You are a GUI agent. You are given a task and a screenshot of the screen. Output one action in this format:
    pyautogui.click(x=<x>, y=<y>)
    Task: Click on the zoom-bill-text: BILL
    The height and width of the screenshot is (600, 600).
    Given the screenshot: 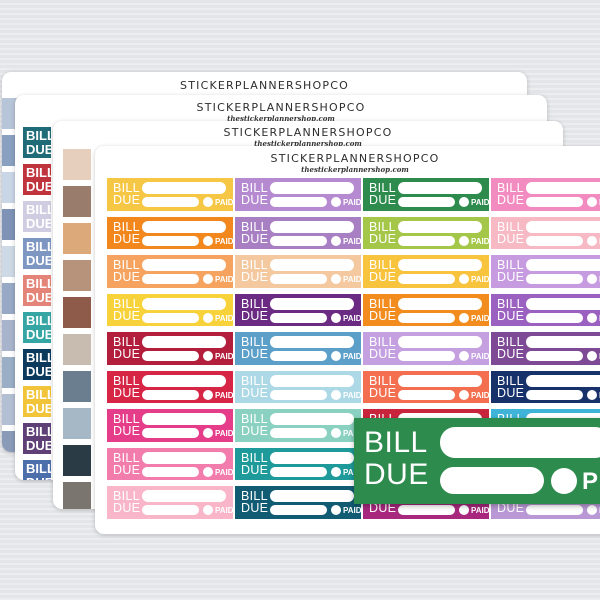 What is the action you would take?
    pyautogui.click(x=396, y=442)
    